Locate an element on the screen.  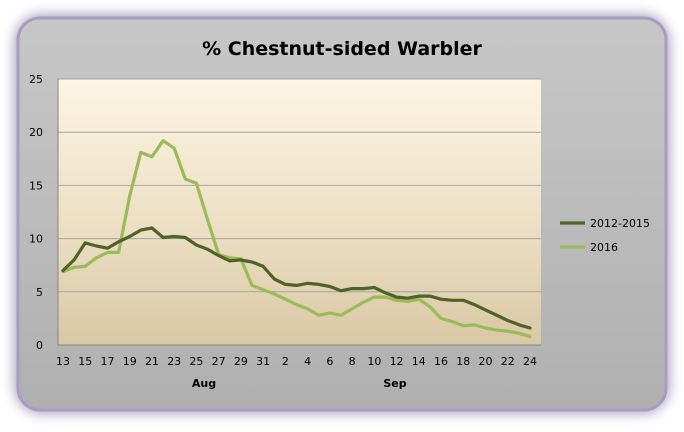
x-axis-ticks: 13 15 17 19 21 23 25 27 29 31 2 4 6 8 10 12 14 16 18 20 22 24 is located at coordinates (296, 361).